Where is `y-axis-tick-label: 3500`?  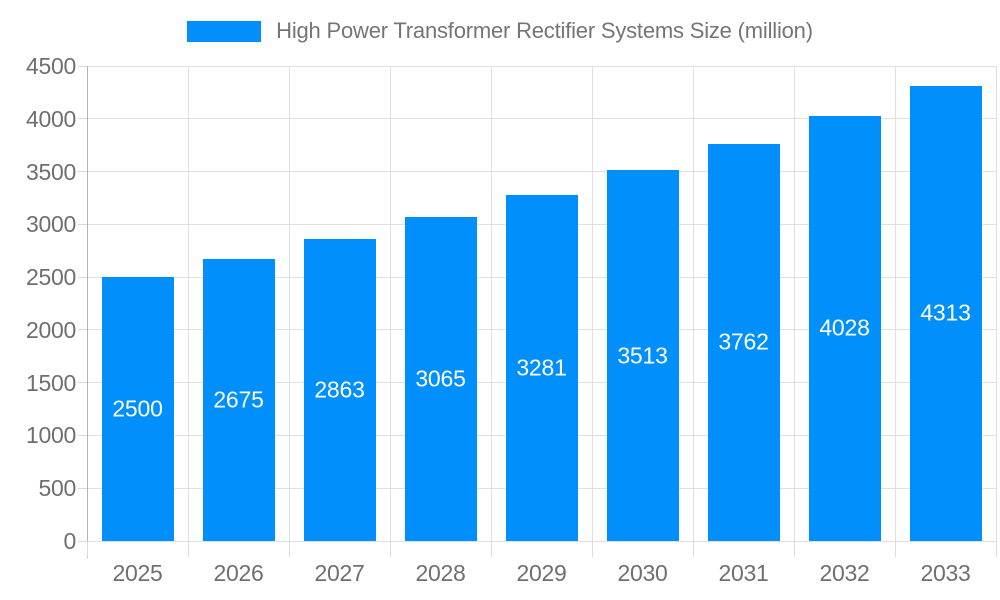 y-axis-tick-label: 3500 is located at coordinates (51, 171).